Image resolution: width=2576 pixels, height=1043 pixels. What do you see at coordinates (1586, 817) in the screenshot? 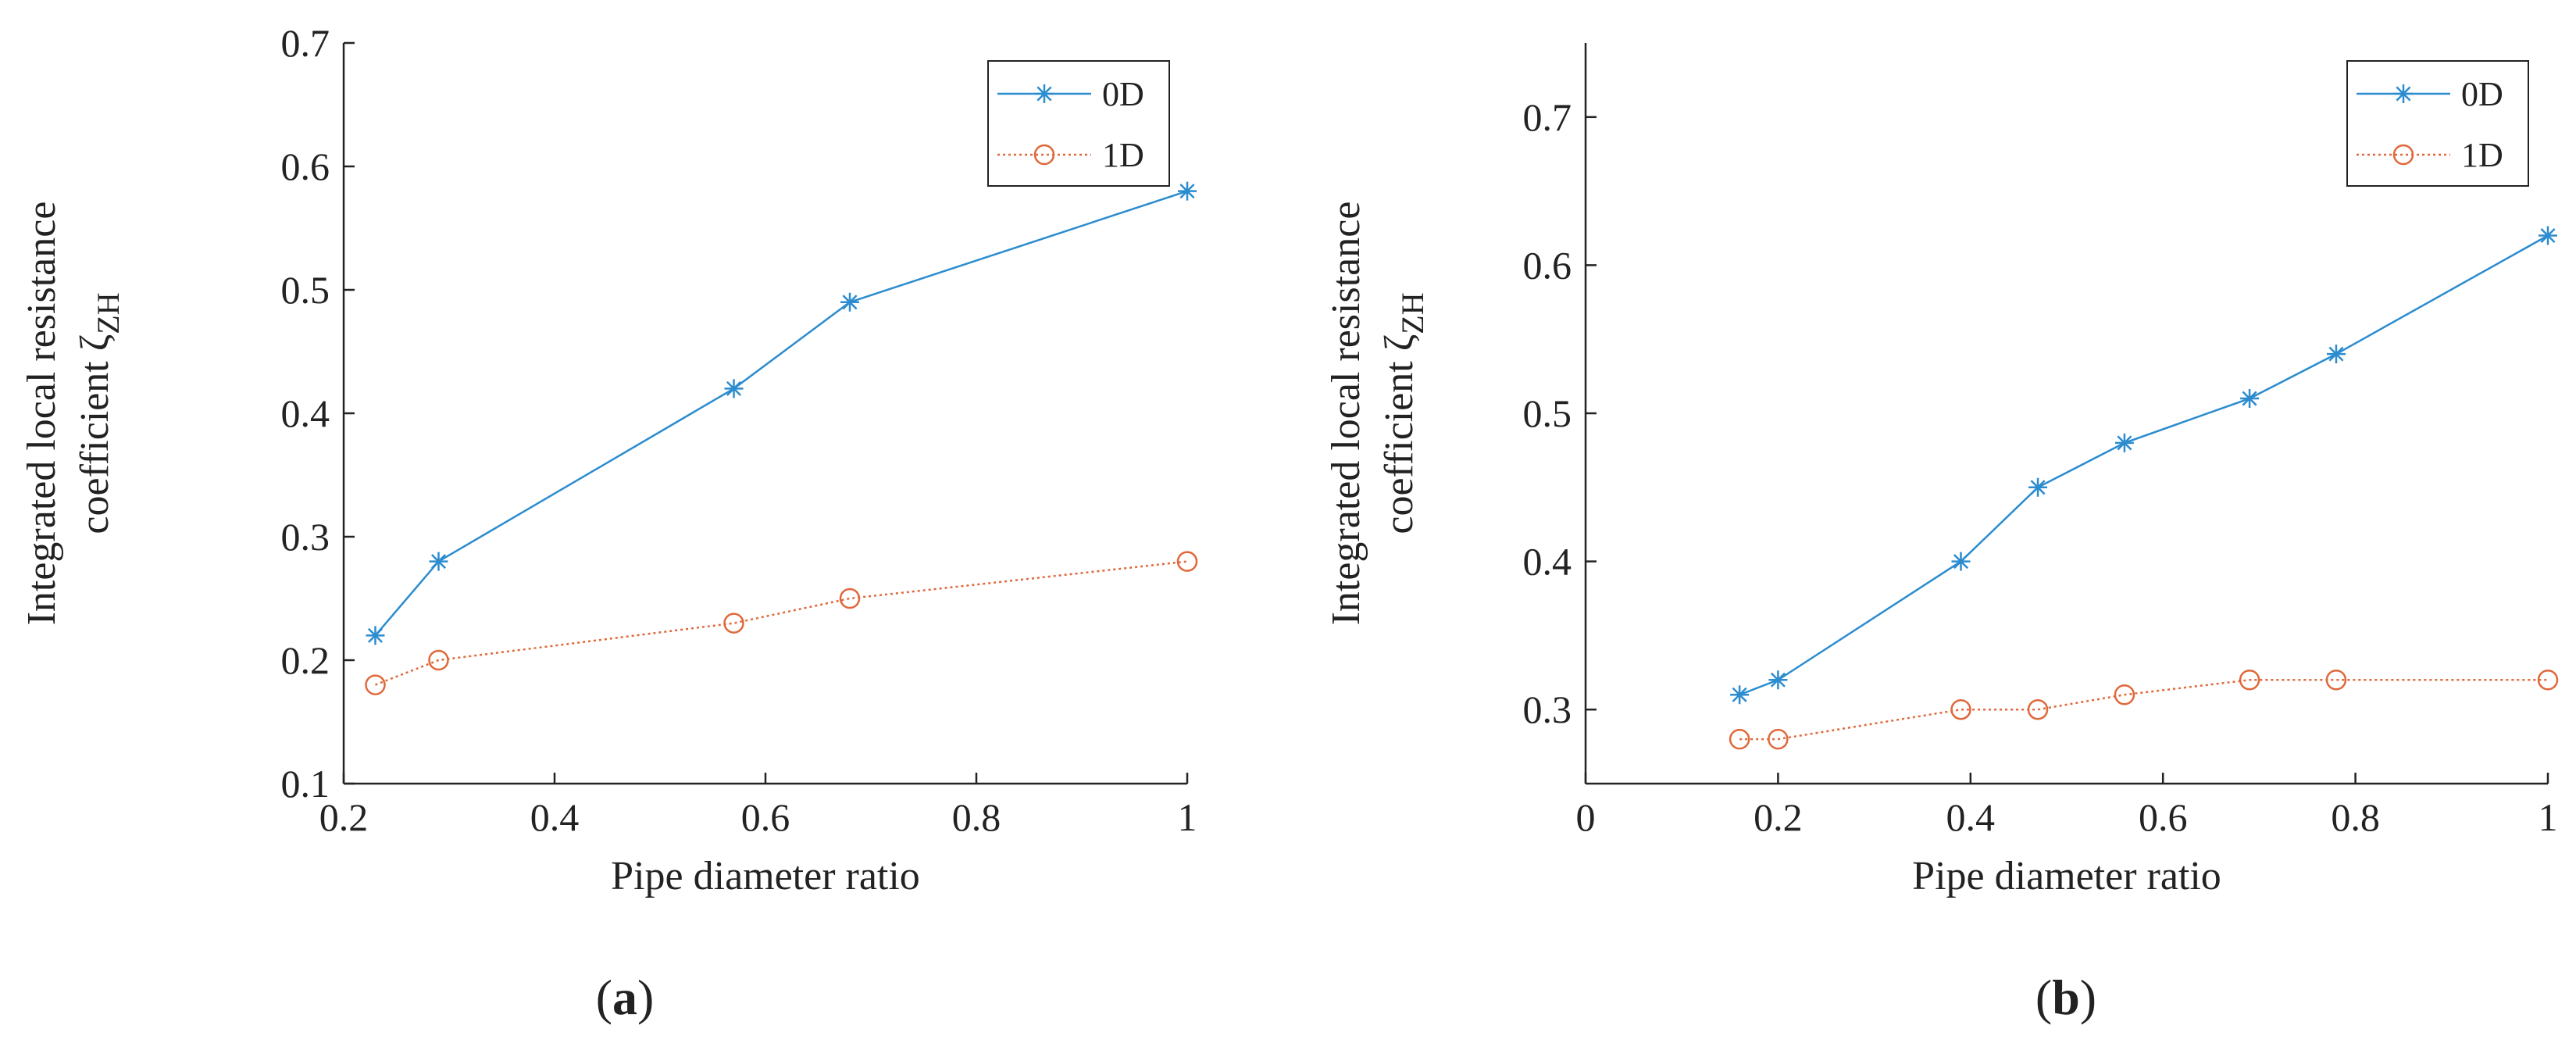
I see `x-tick-label: 0` at bounding box center [1586, 817].